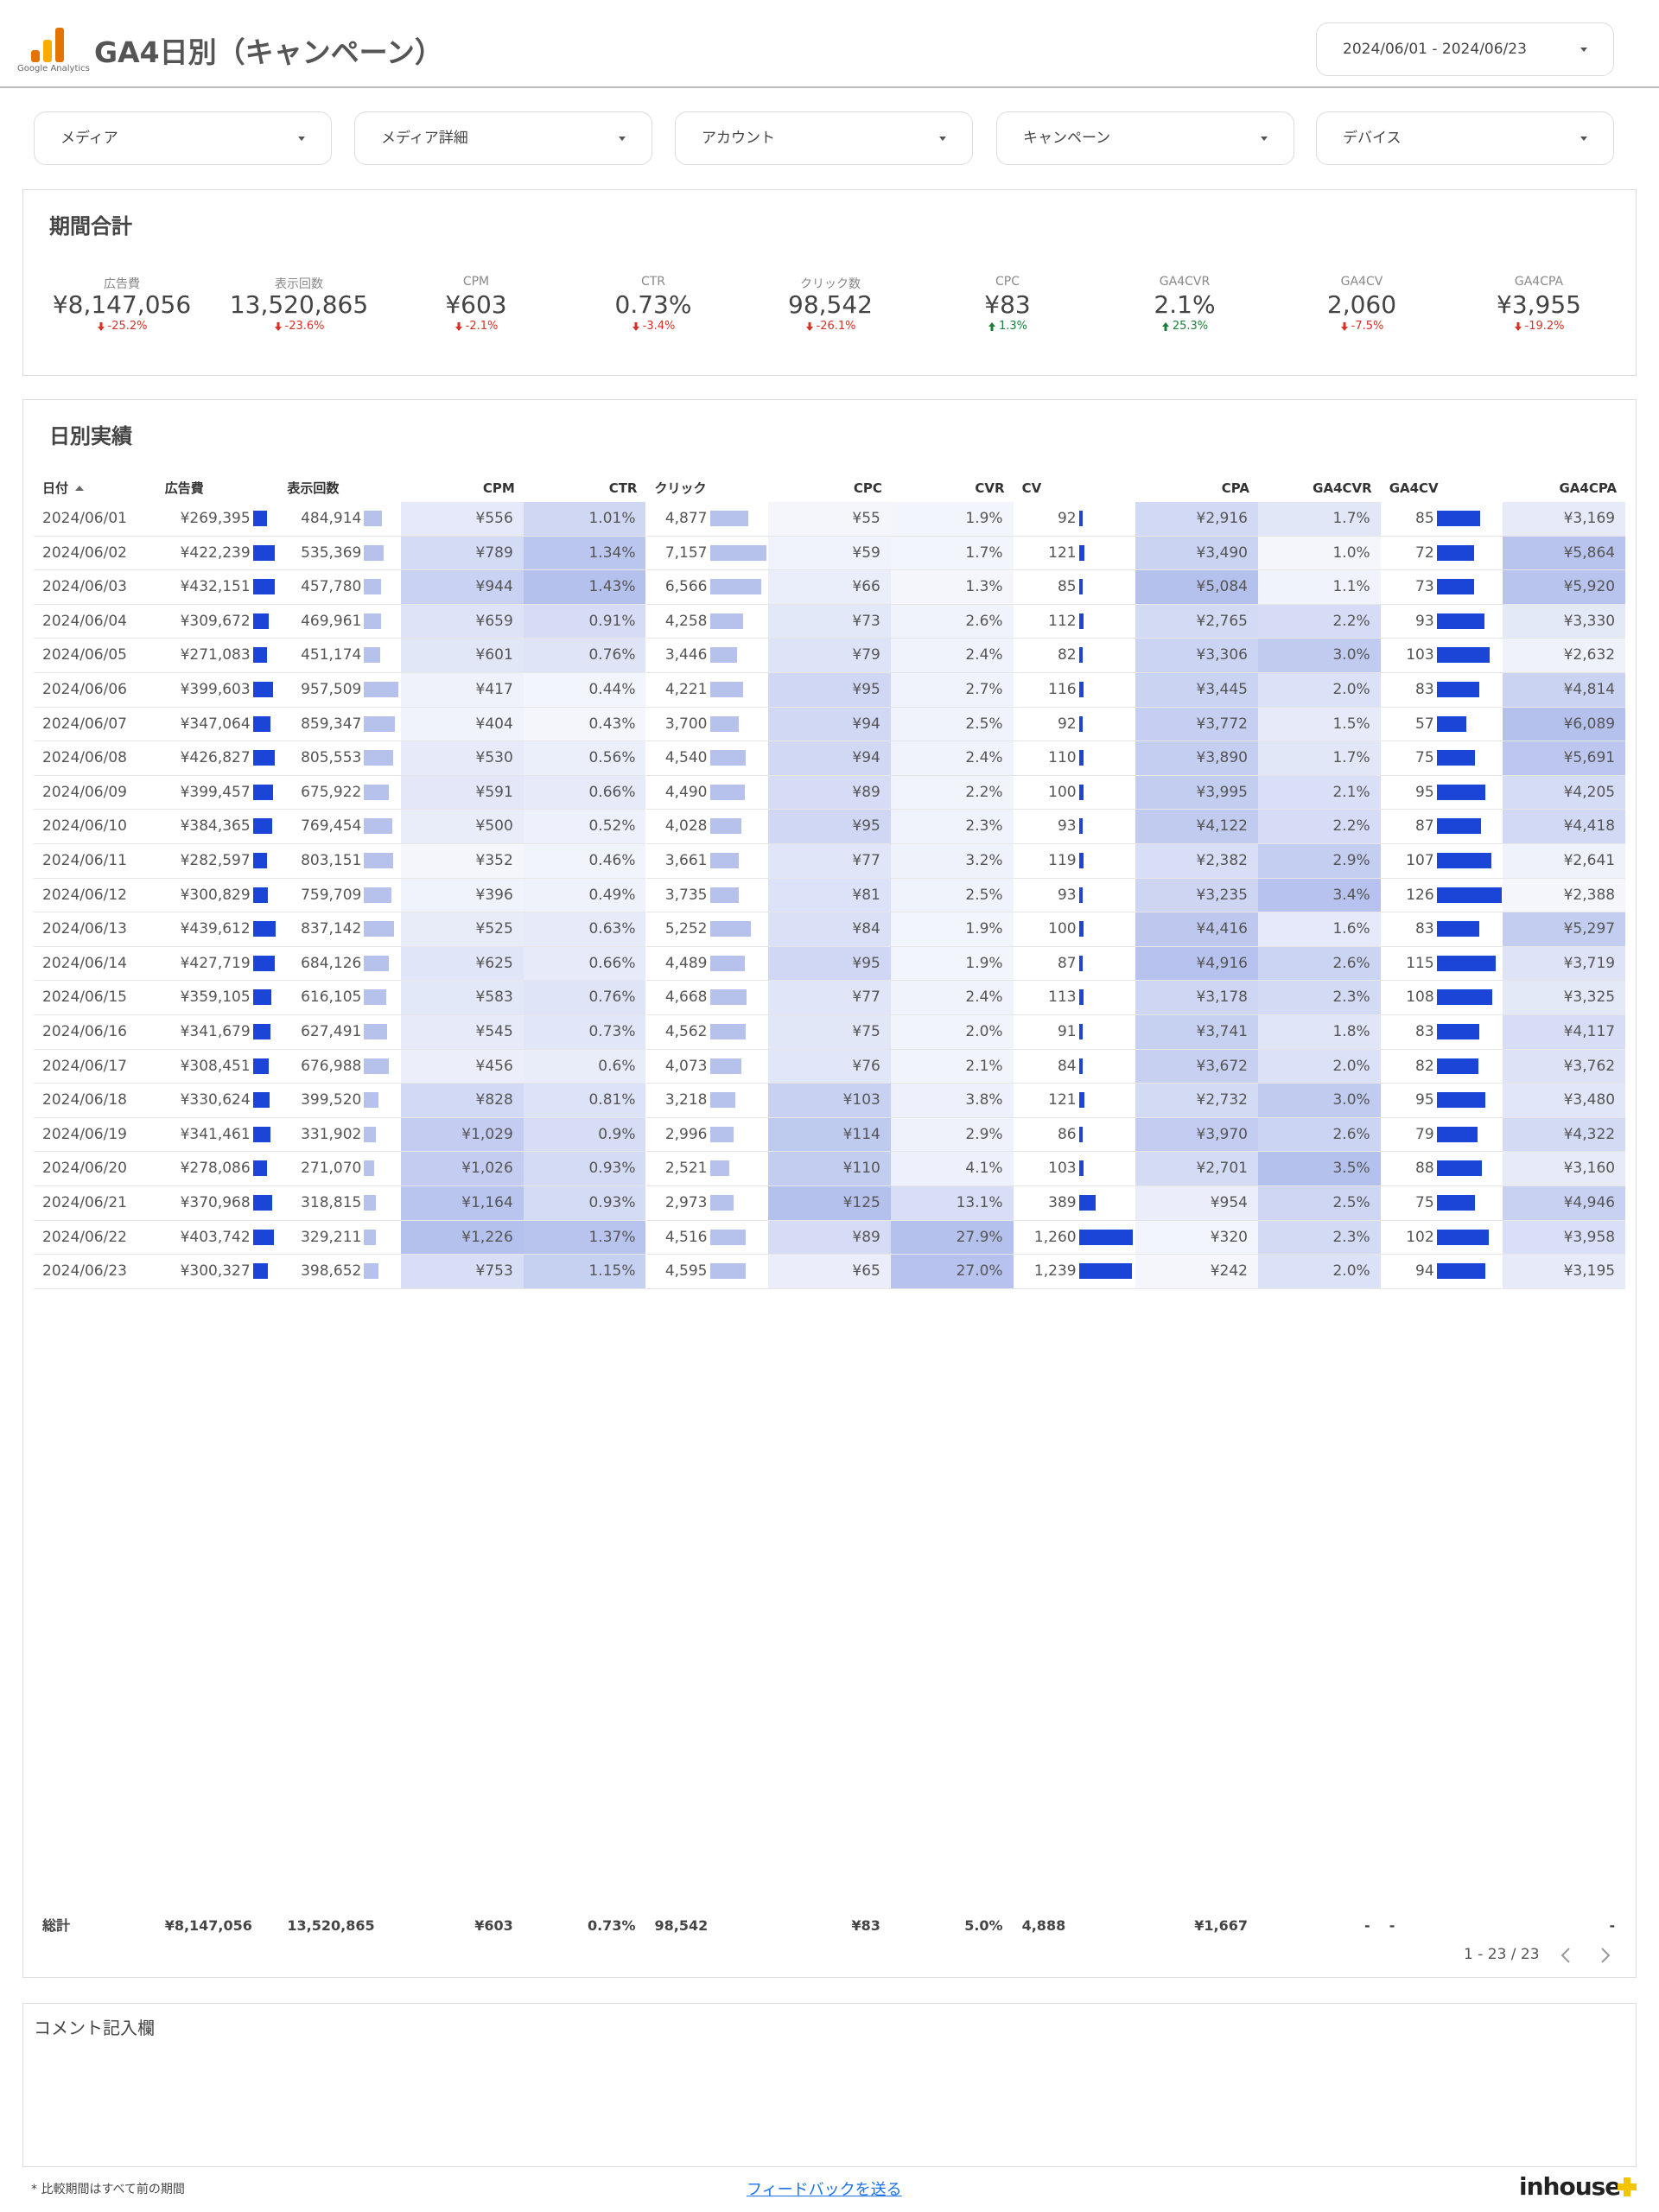  I want to click on cell-text: 1,239, so click(1055, 1271).